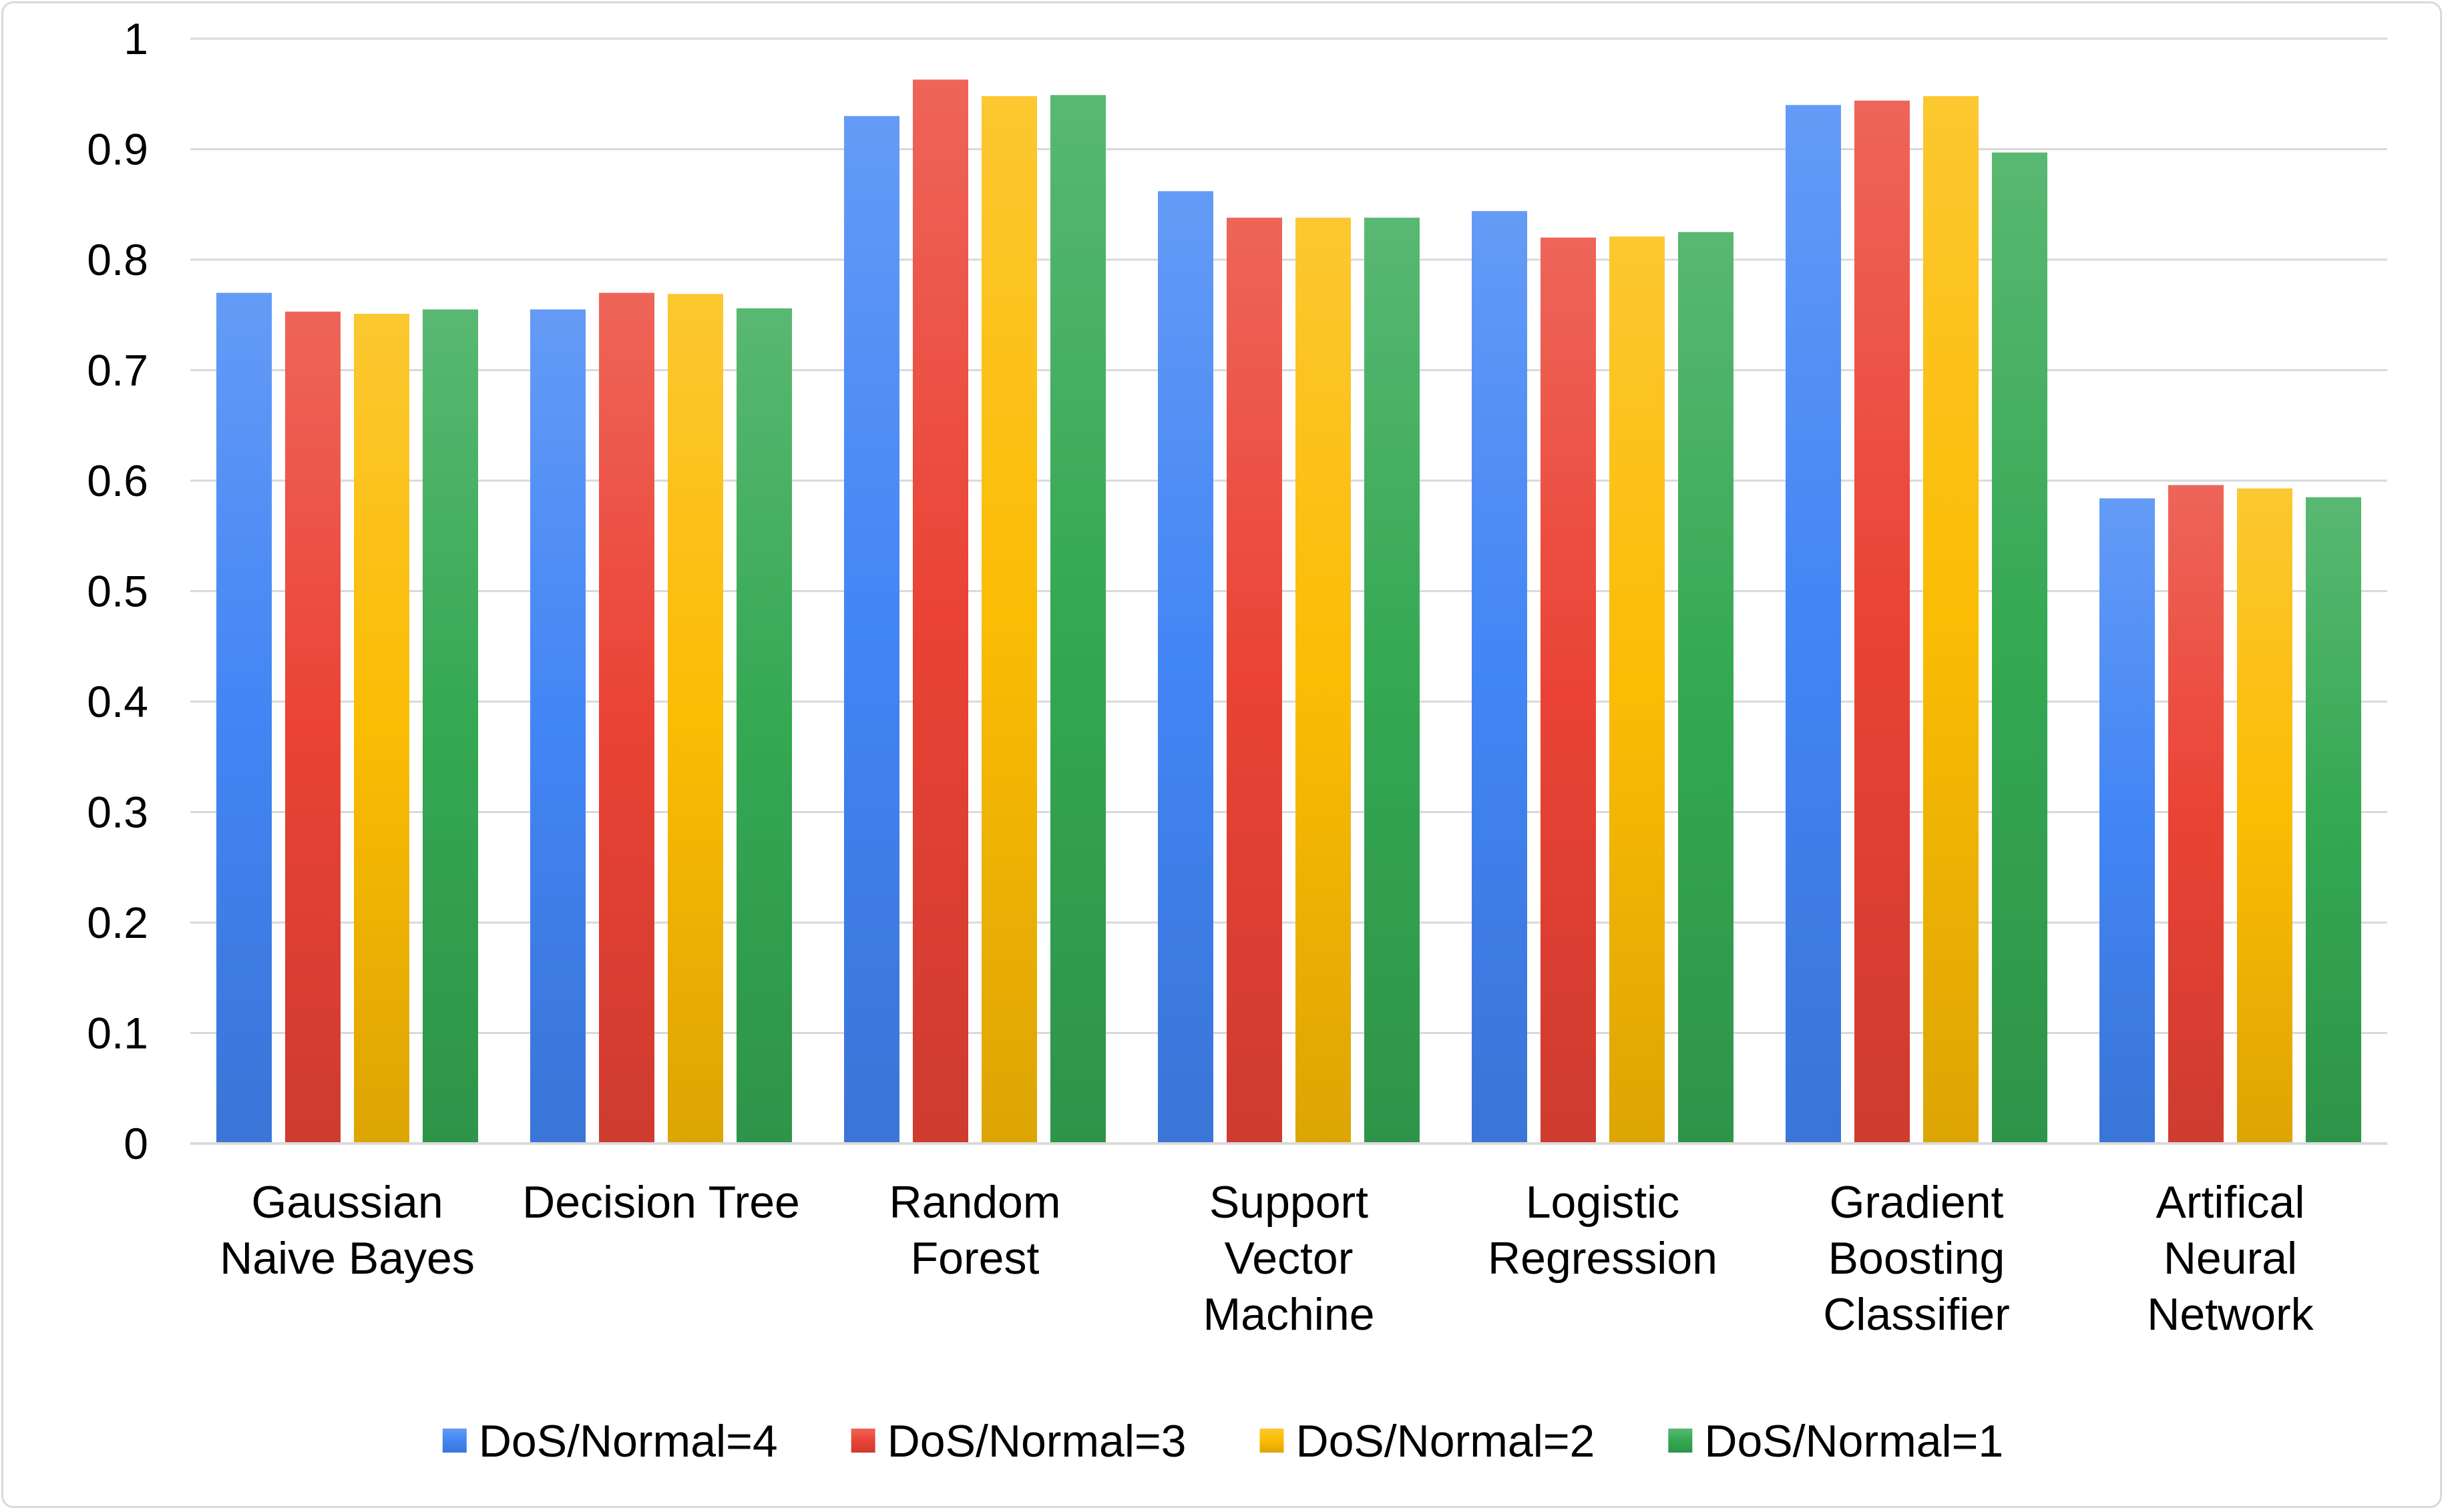  What do you see at coordinates (975, 1202) in the screenshot?
I see `x-category-label: Random` at bounding box center [975, 1202].